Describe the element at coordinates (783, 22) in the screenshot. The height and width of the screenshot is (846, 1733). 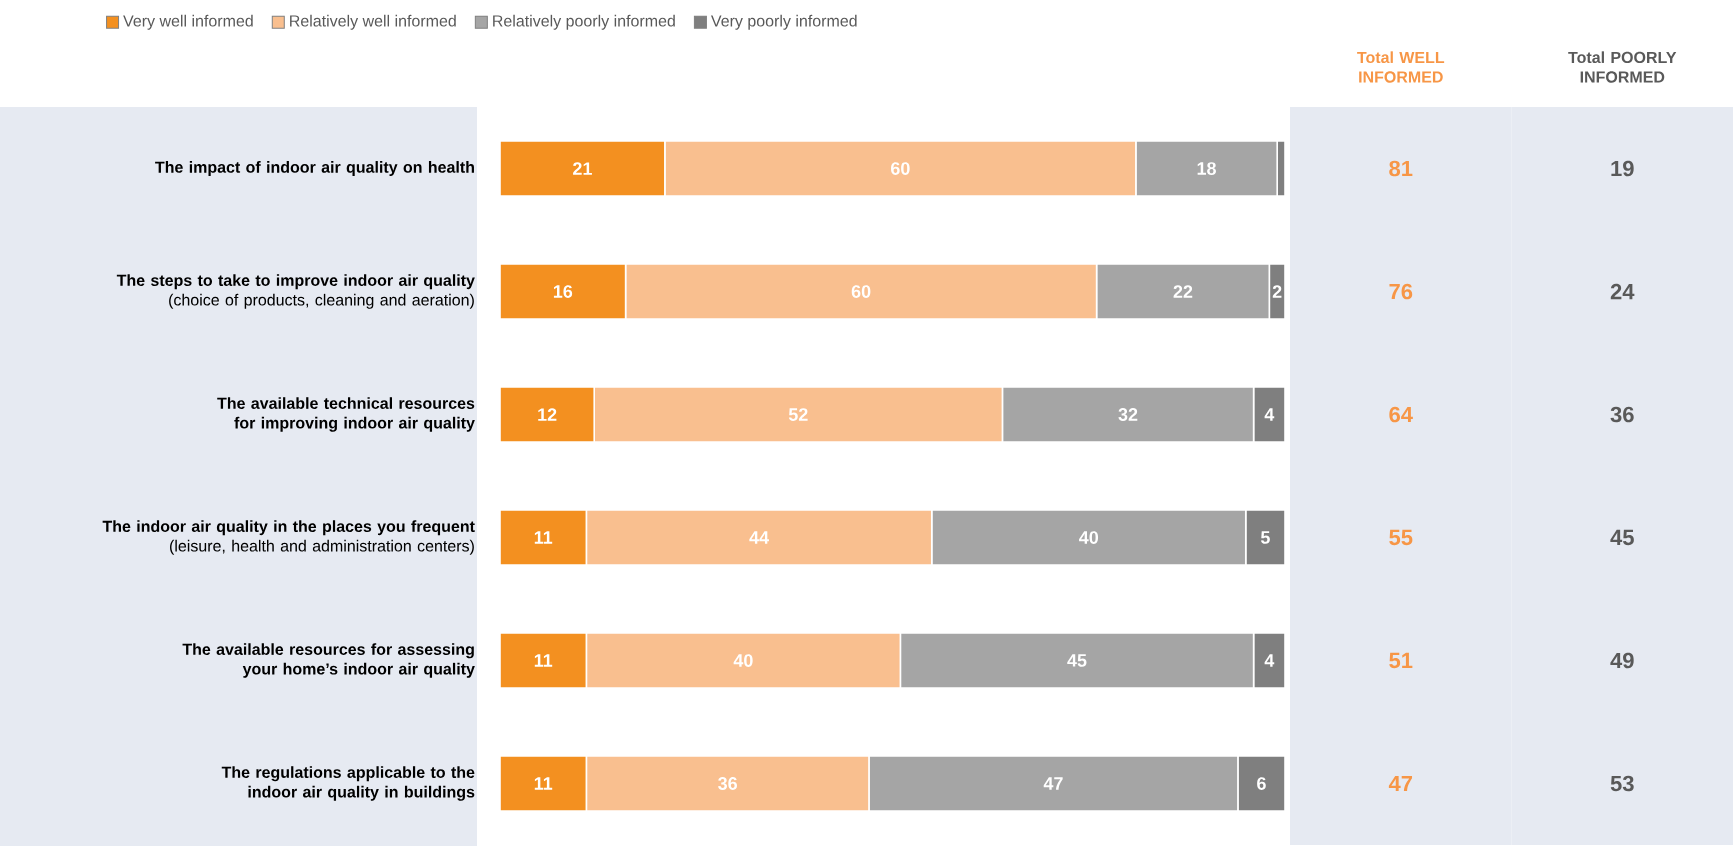
I see `legend-label: Very poorly informed` at that location.